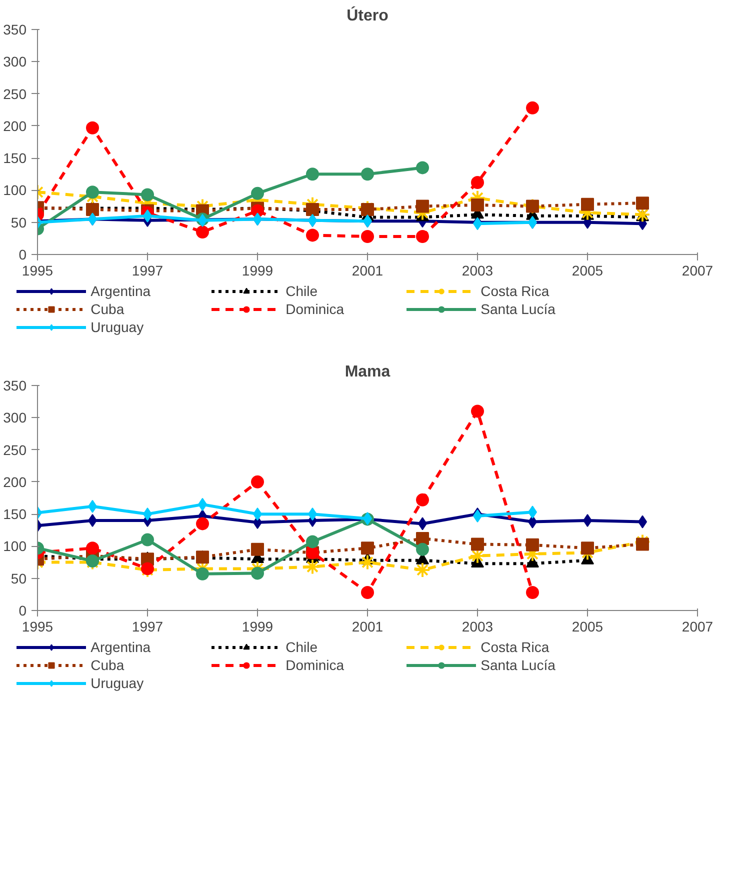 The height and width of the screenshot is (885, 742). Describe the element at coordinates (367, 372) in the screenshot. I see `chart-title: Mama` at that location.